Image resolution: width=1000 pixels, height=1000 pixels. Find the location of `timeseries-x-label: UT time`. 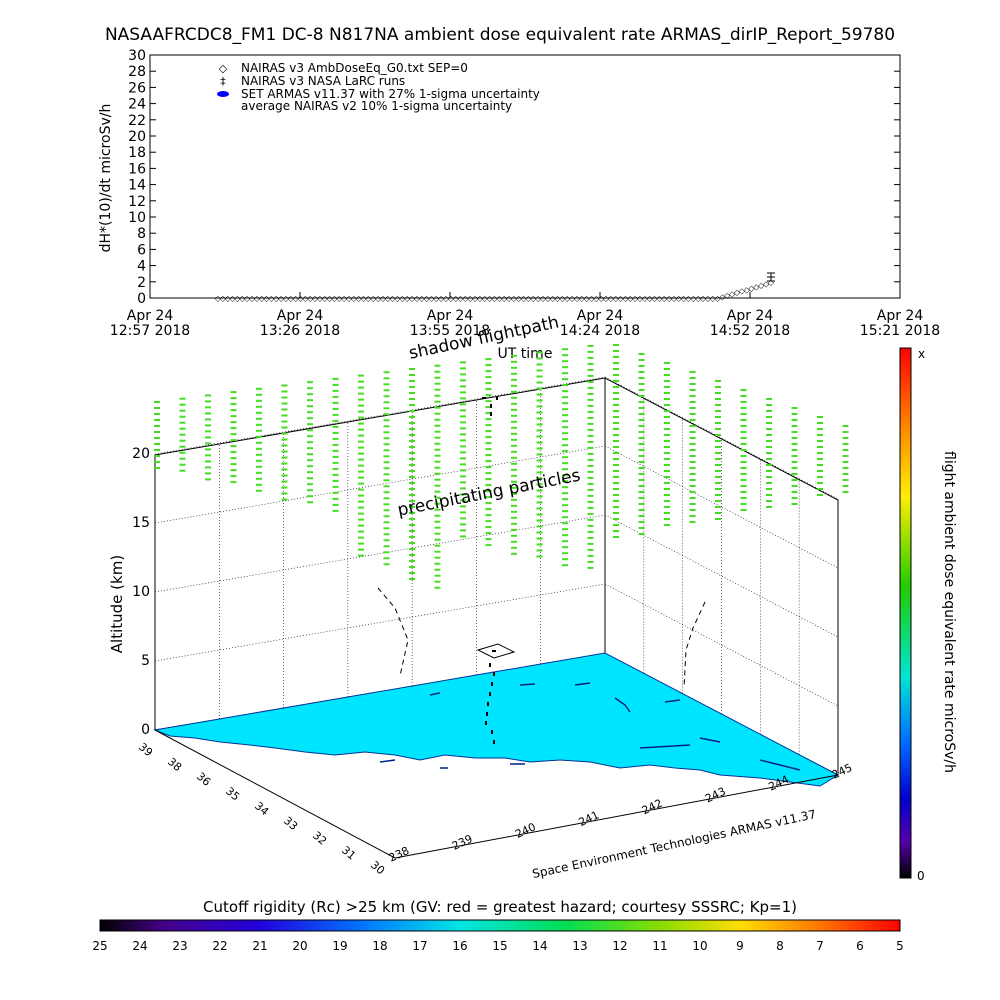

timeseries-x-label: UT time is located at coordinates (525, 354).